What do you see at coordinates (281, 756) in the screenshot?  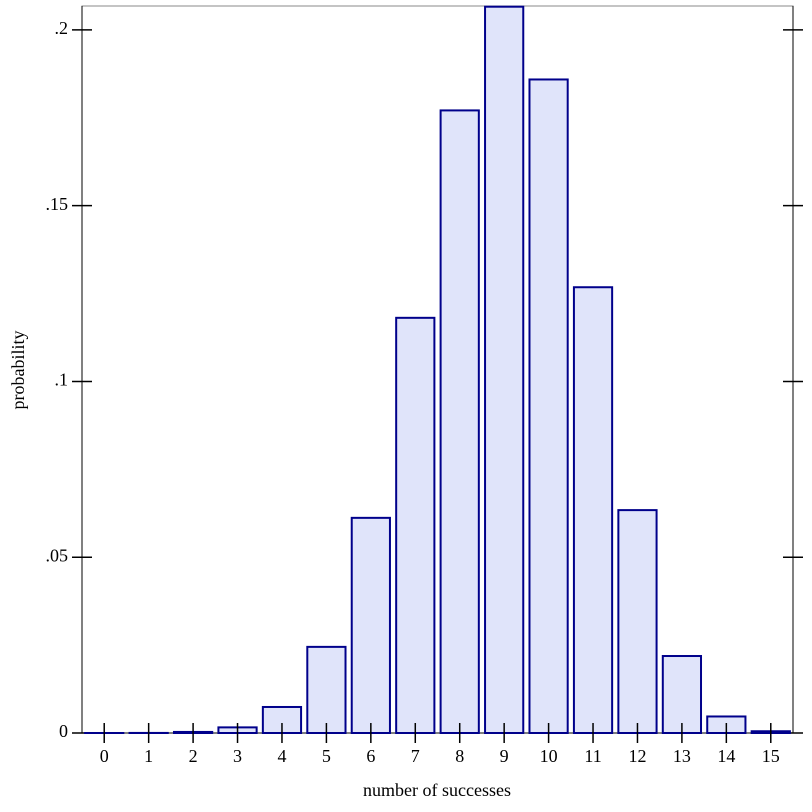 I see `x-tick-label: 4` at bounding box center [281, 756].